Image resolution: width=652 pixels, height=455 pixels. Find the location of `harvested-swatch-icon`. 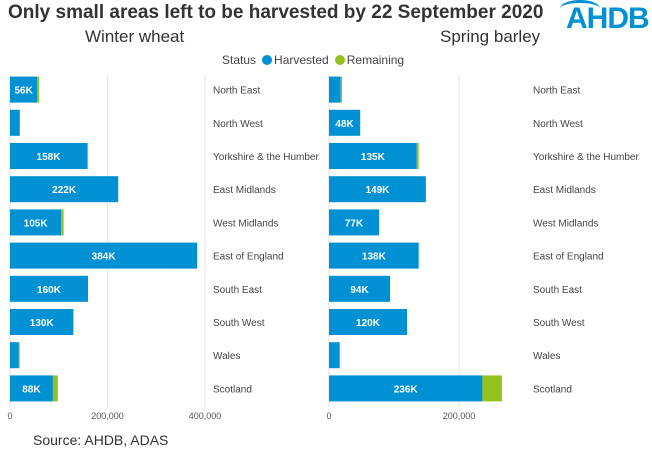

harvested-swatch-icon is located at coordinates (267, 60).